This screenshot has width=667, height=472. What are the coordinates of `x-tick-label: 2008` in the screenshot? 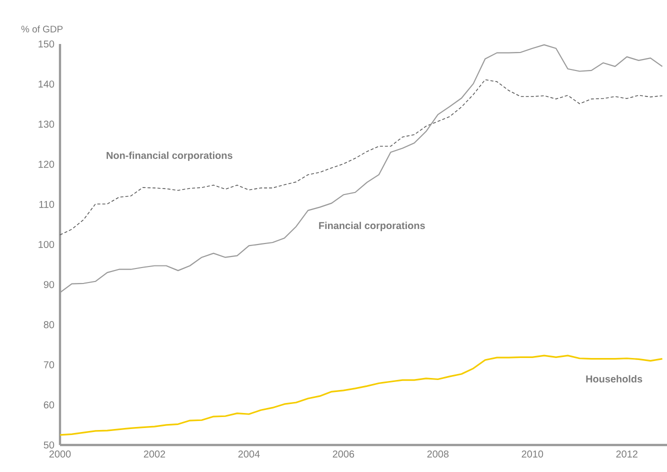 It's located at (438, 454).